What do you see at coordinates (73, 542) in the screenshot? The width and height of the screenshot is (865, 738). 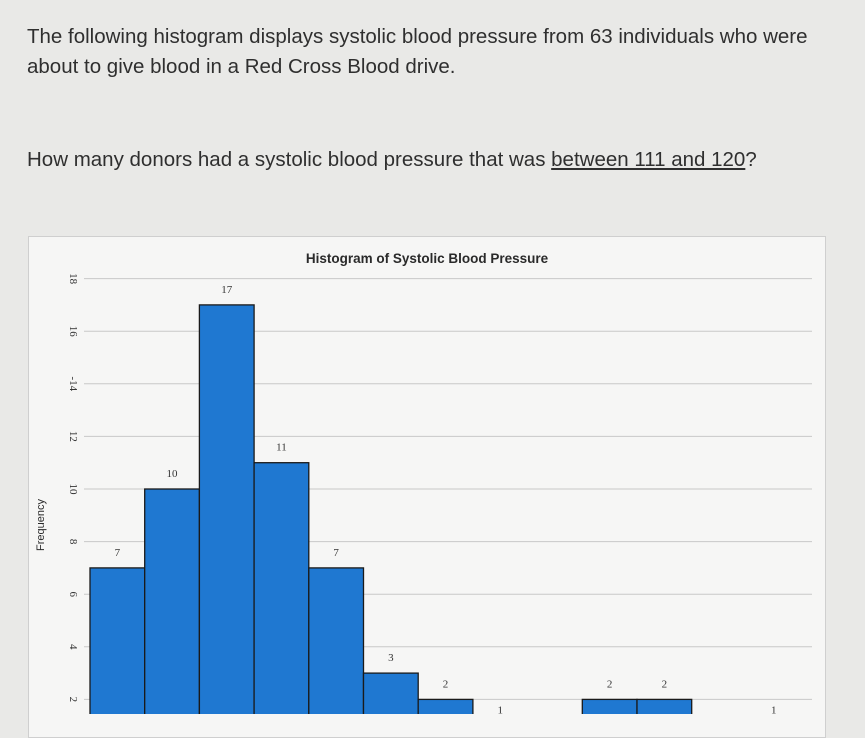 I see `y-tick-label: 8` at bounding box center [73, 542].